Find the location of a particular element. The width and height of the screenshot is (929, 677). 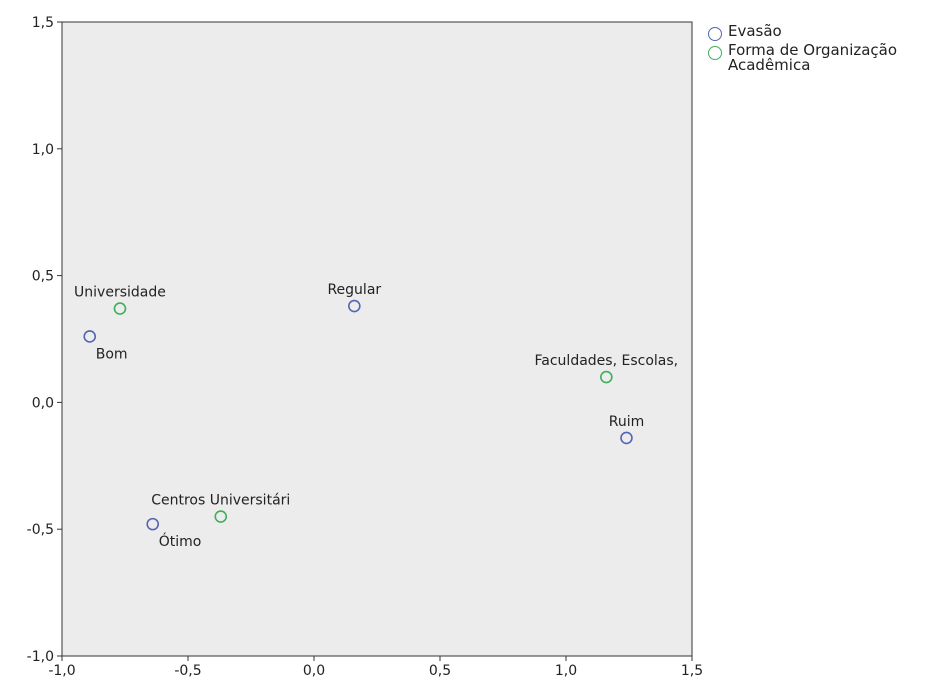

y-tick-label: 0,5 is located at coordinates (43, 277).